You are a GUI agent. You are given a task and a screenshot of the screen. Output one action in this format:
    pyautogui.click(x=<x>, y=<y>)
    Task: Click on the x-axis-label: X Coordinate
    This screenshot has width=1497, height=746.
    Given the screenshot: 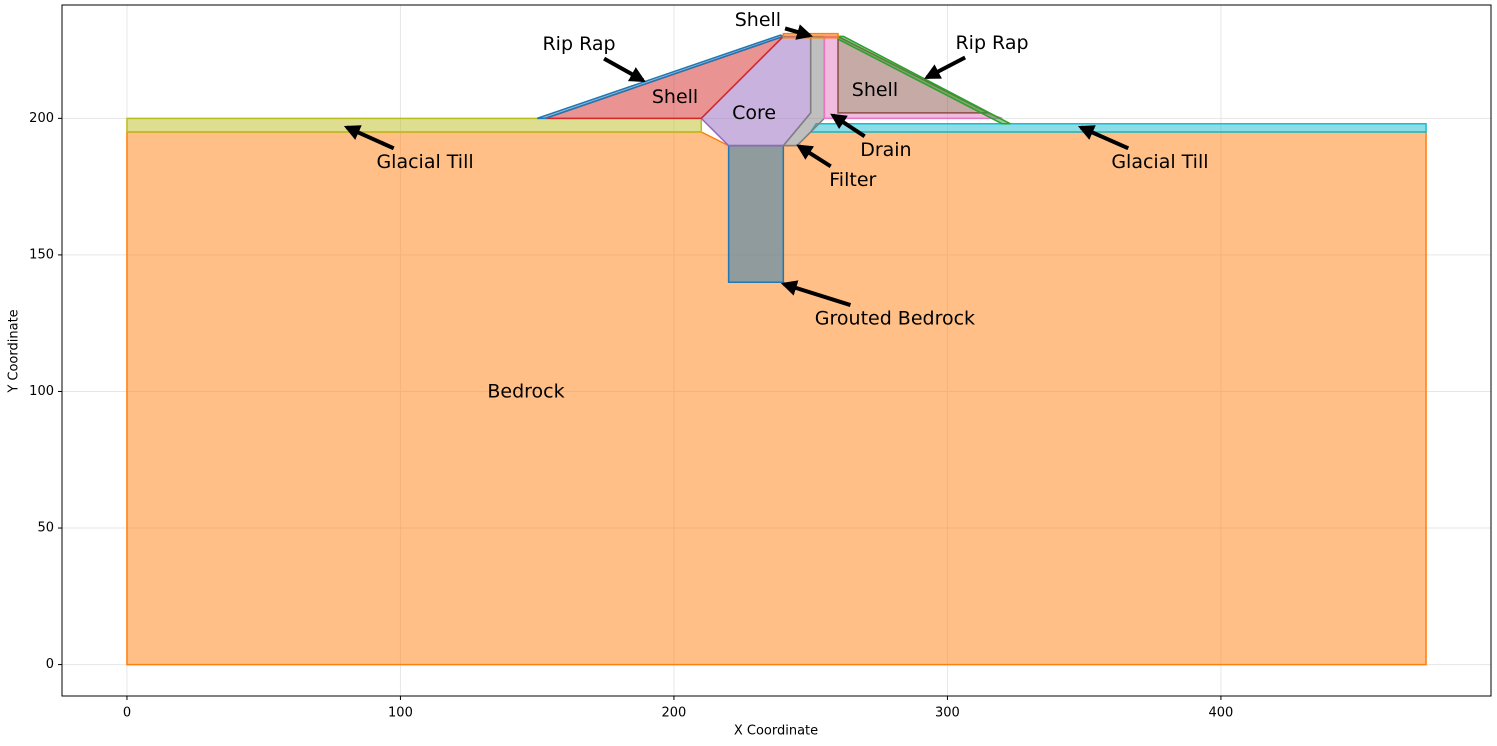 What is the action you would take?
    pyautogui.click(x=776, y=731)
    